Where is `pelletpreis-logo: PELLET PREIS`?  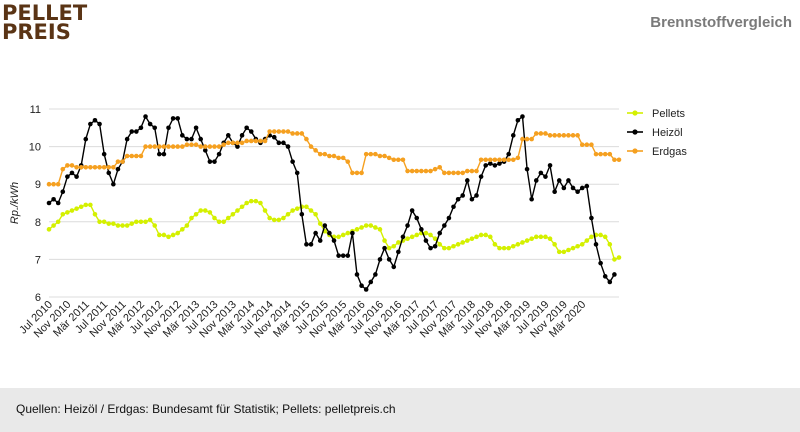 pelletpreis-logo: PELLET PREIS is located at coordinates (52, 23).